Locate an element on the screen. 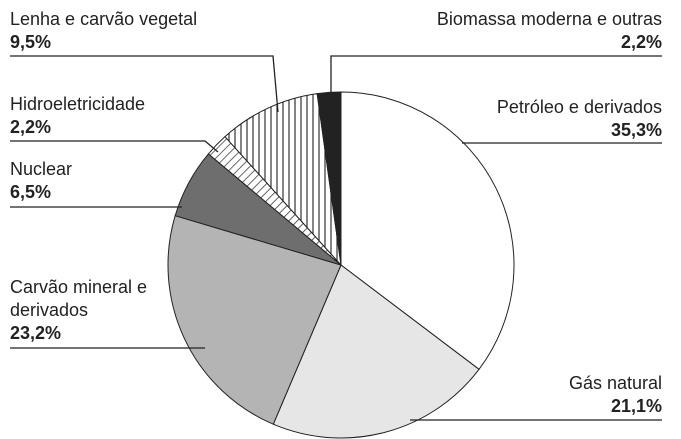 The image size is (681, 439). slice-label: Lenha e carvão vegetal 9,5% is located at coordinates (103, 31).